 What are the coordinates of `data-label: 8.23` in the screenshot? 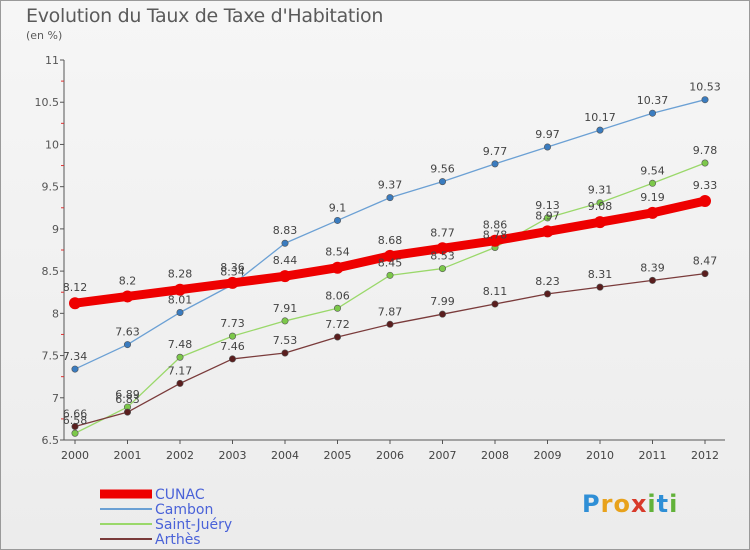 It's located at (547, 281).